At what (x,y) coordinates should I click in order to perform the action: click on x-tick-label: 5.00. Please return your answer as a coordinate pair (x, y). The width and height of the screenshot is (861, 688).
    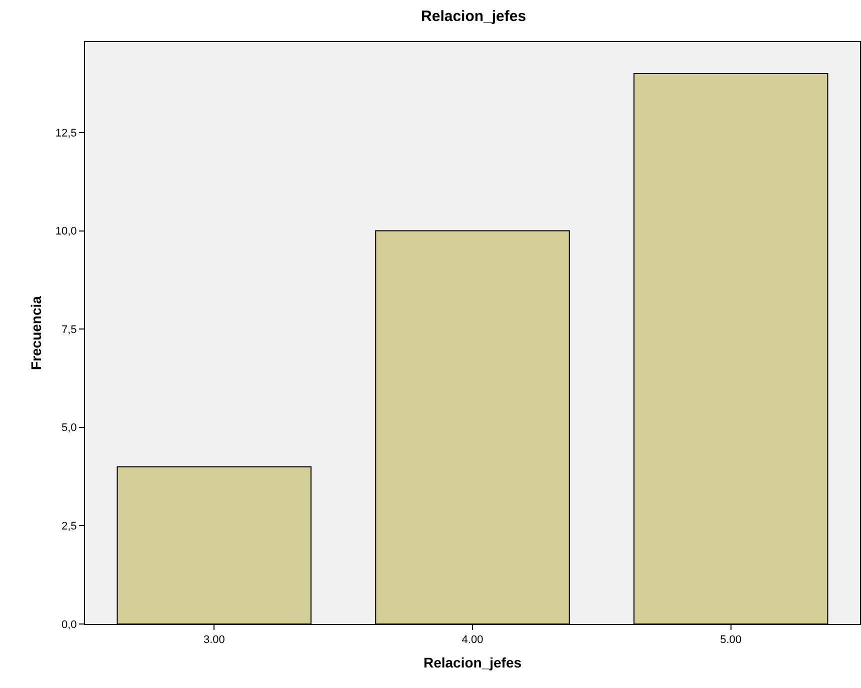
    Looking at the image, I should click on (731, 640).